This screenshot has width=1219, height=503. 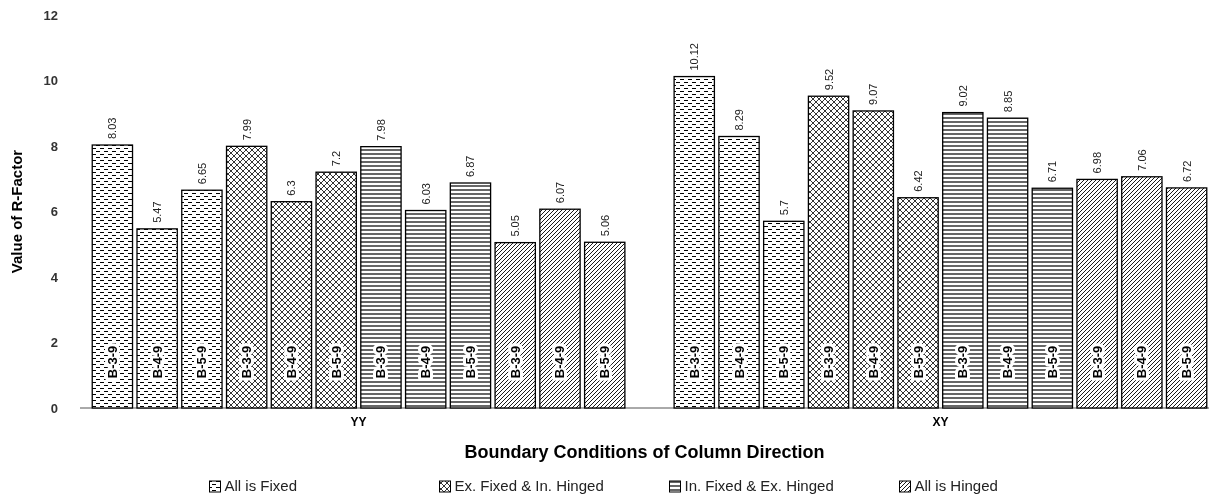 What do you see at coordinates (358, 422) in the screenshot?
I see `text: YY` at bounding box center [358, 422].